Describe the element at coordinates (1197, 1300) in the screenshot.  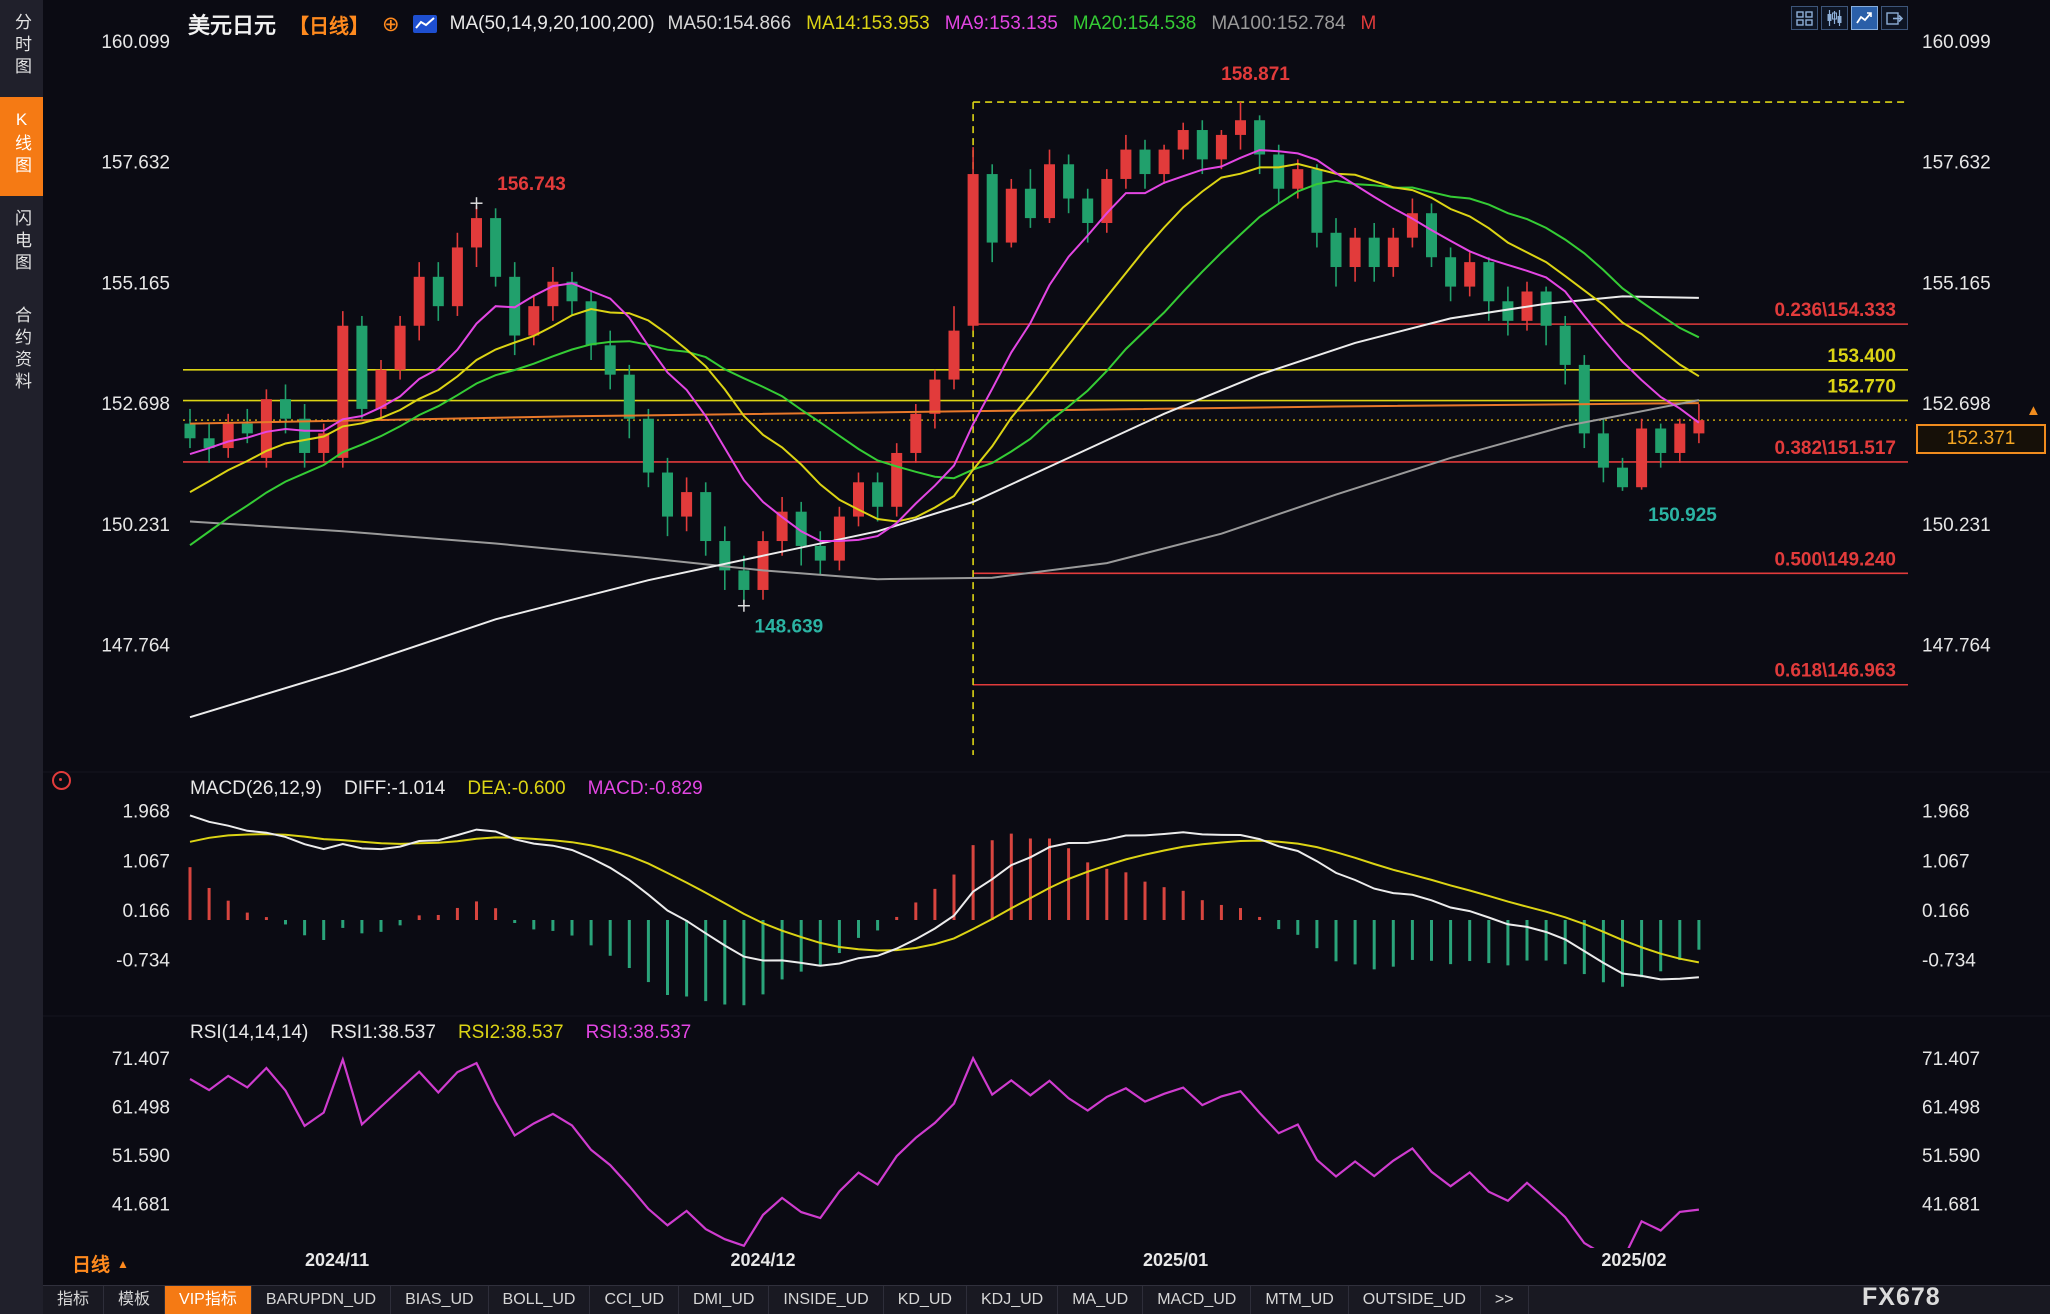
I see `bottom-tab-macd_ud: MACD_UD` at that location.